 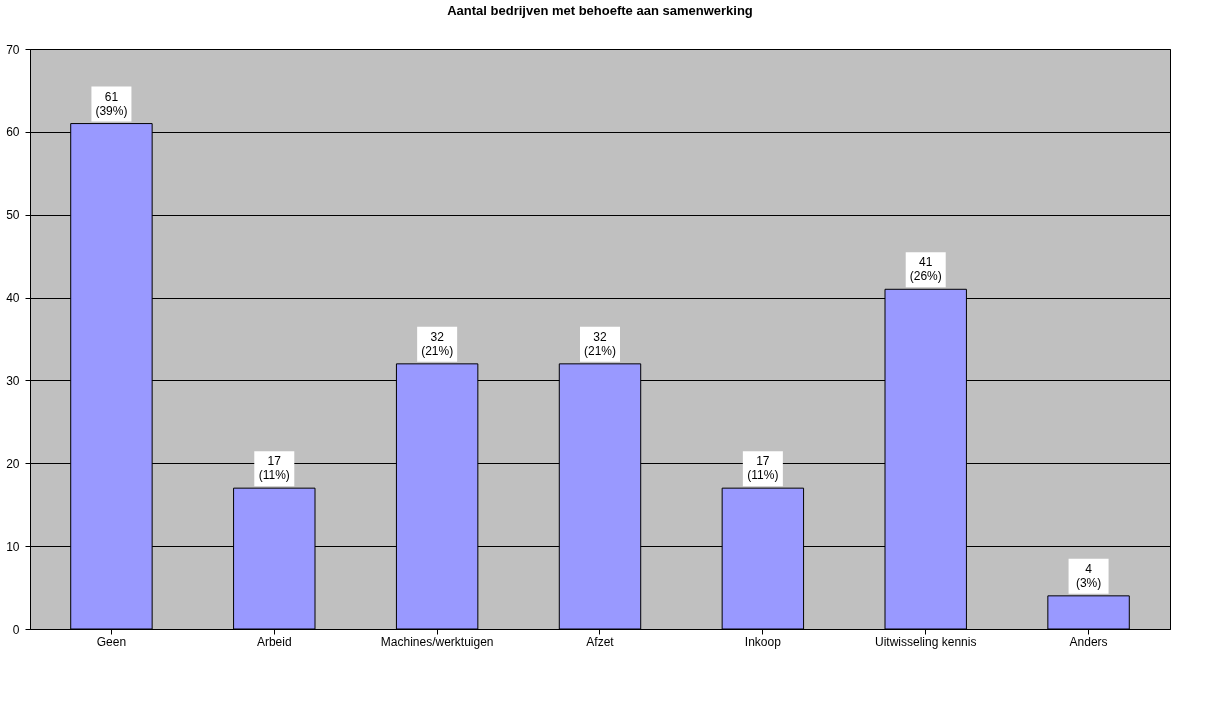 I want to click on y-tick-label: 60, so click(x=13, y=132).